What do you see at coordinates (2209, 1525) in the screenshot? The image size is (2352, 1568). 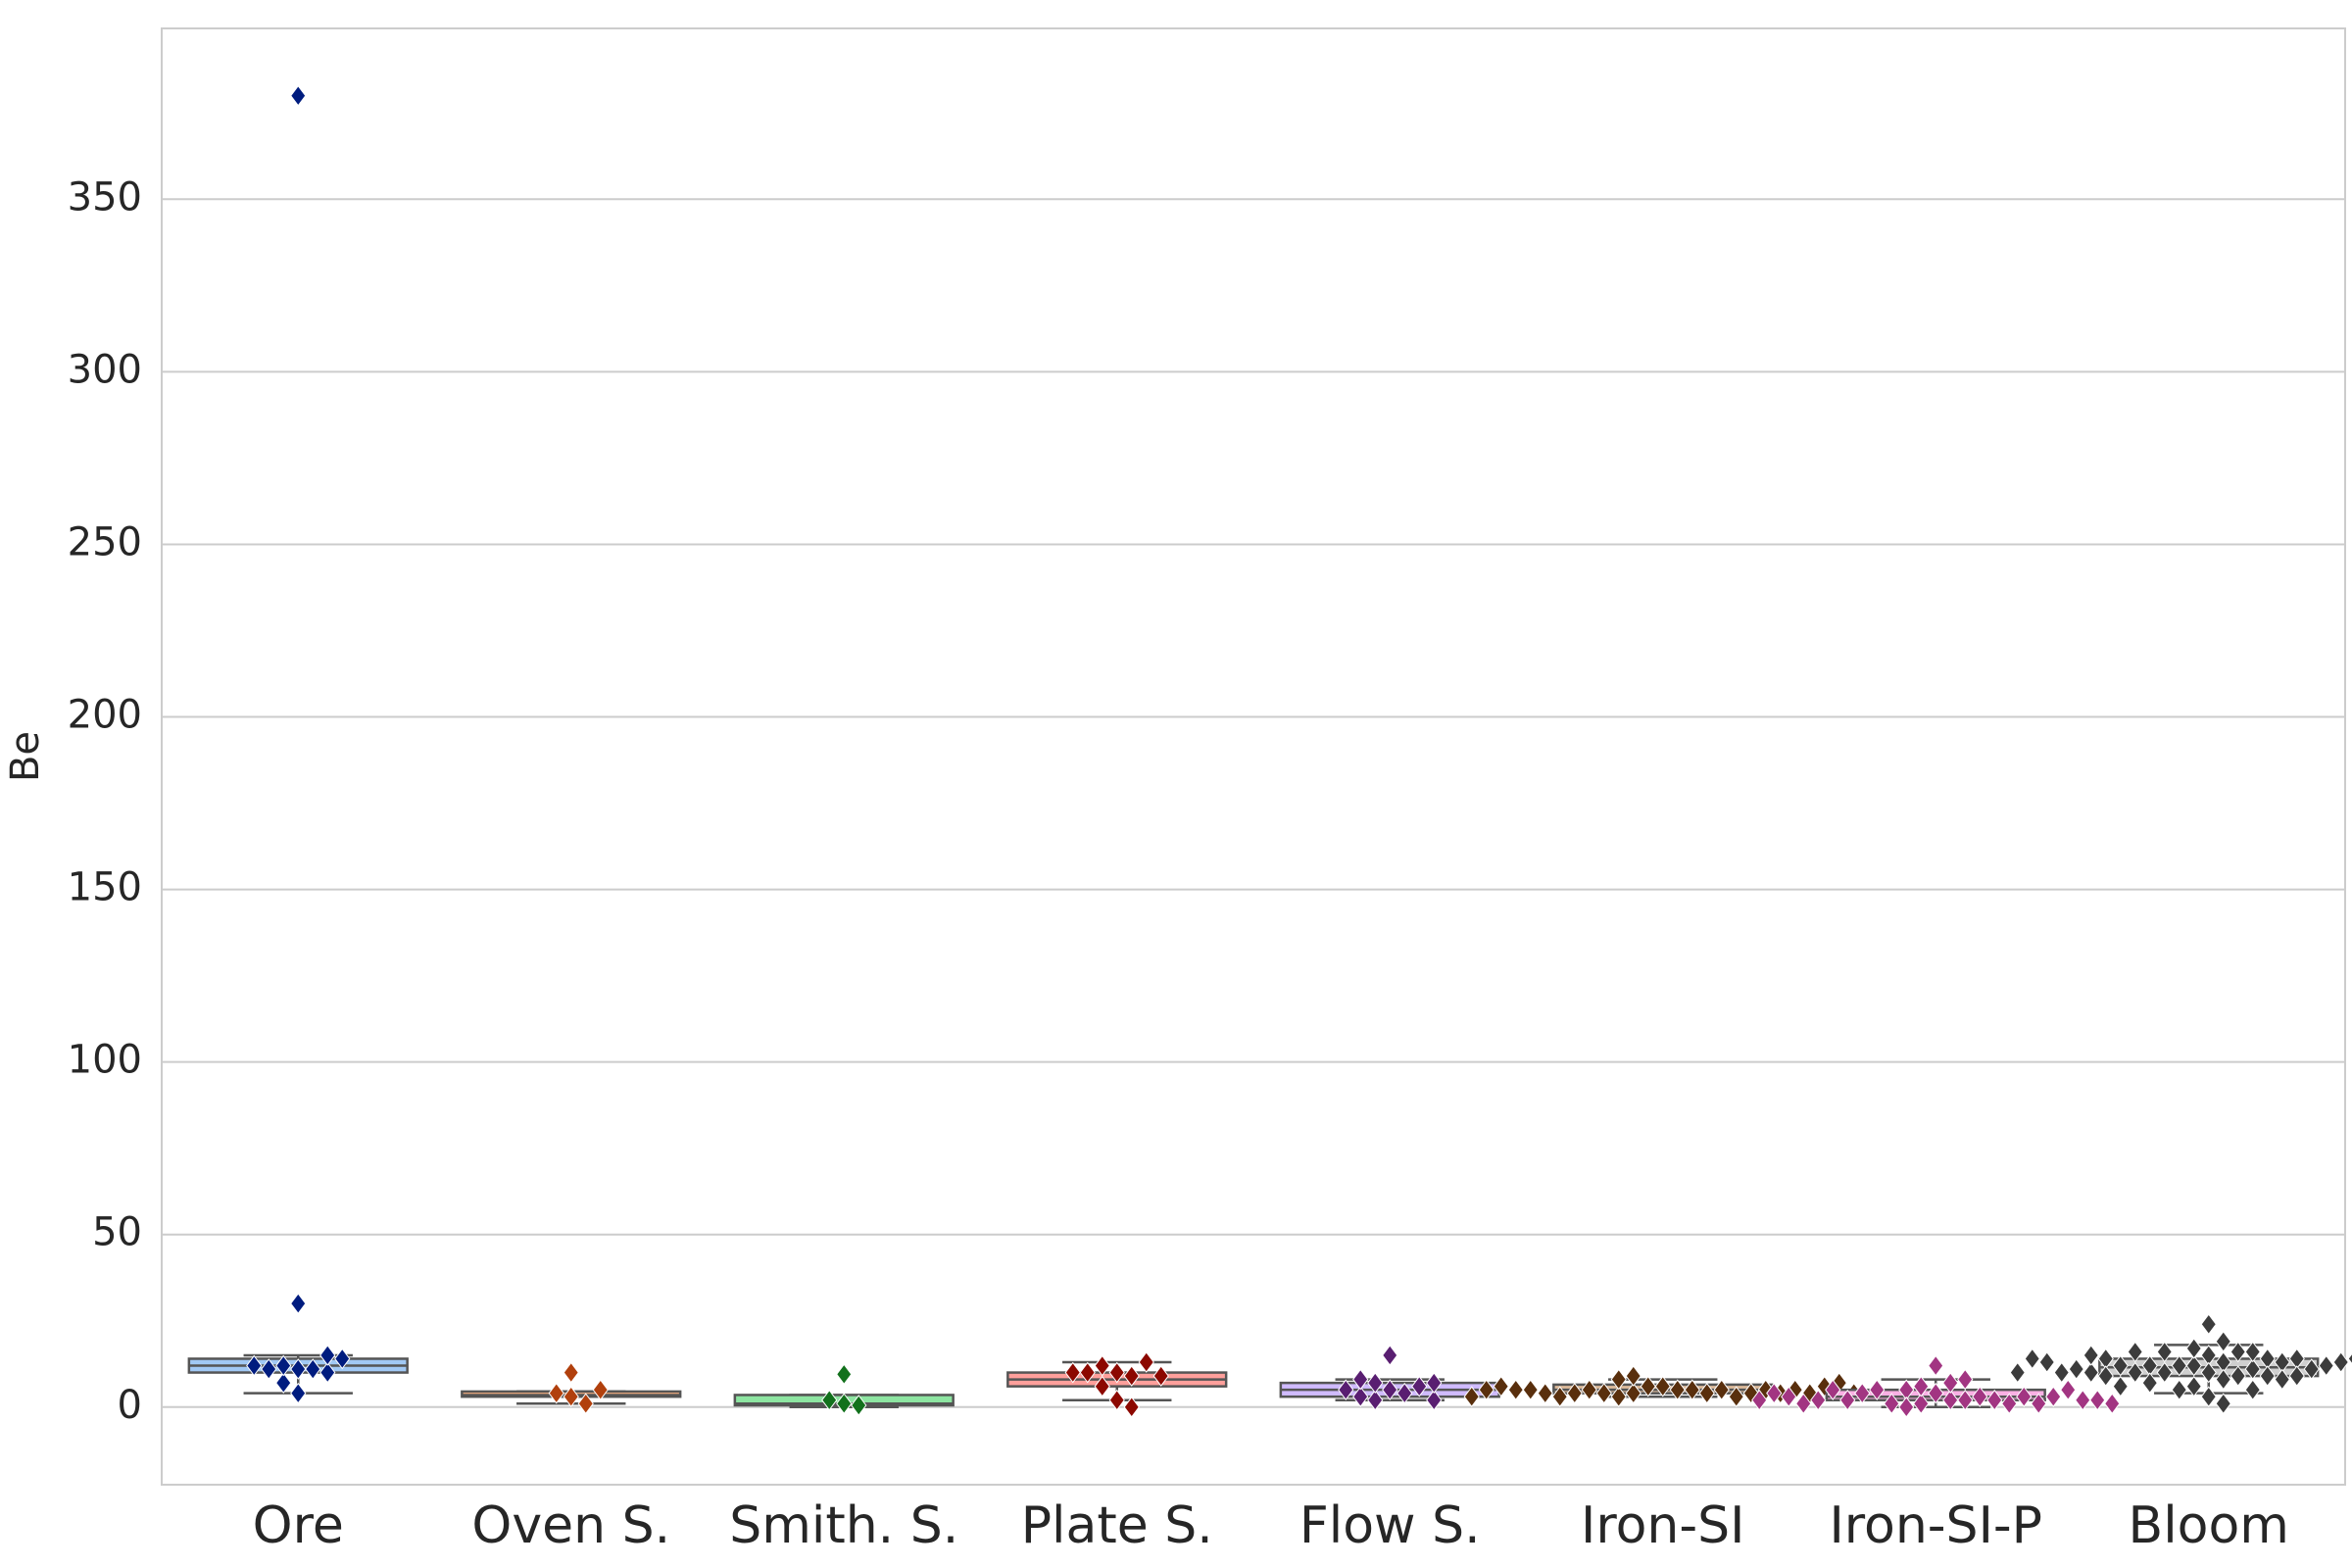 I see `x-tick-label: Bloom` at bounding box center [2209, 1525].